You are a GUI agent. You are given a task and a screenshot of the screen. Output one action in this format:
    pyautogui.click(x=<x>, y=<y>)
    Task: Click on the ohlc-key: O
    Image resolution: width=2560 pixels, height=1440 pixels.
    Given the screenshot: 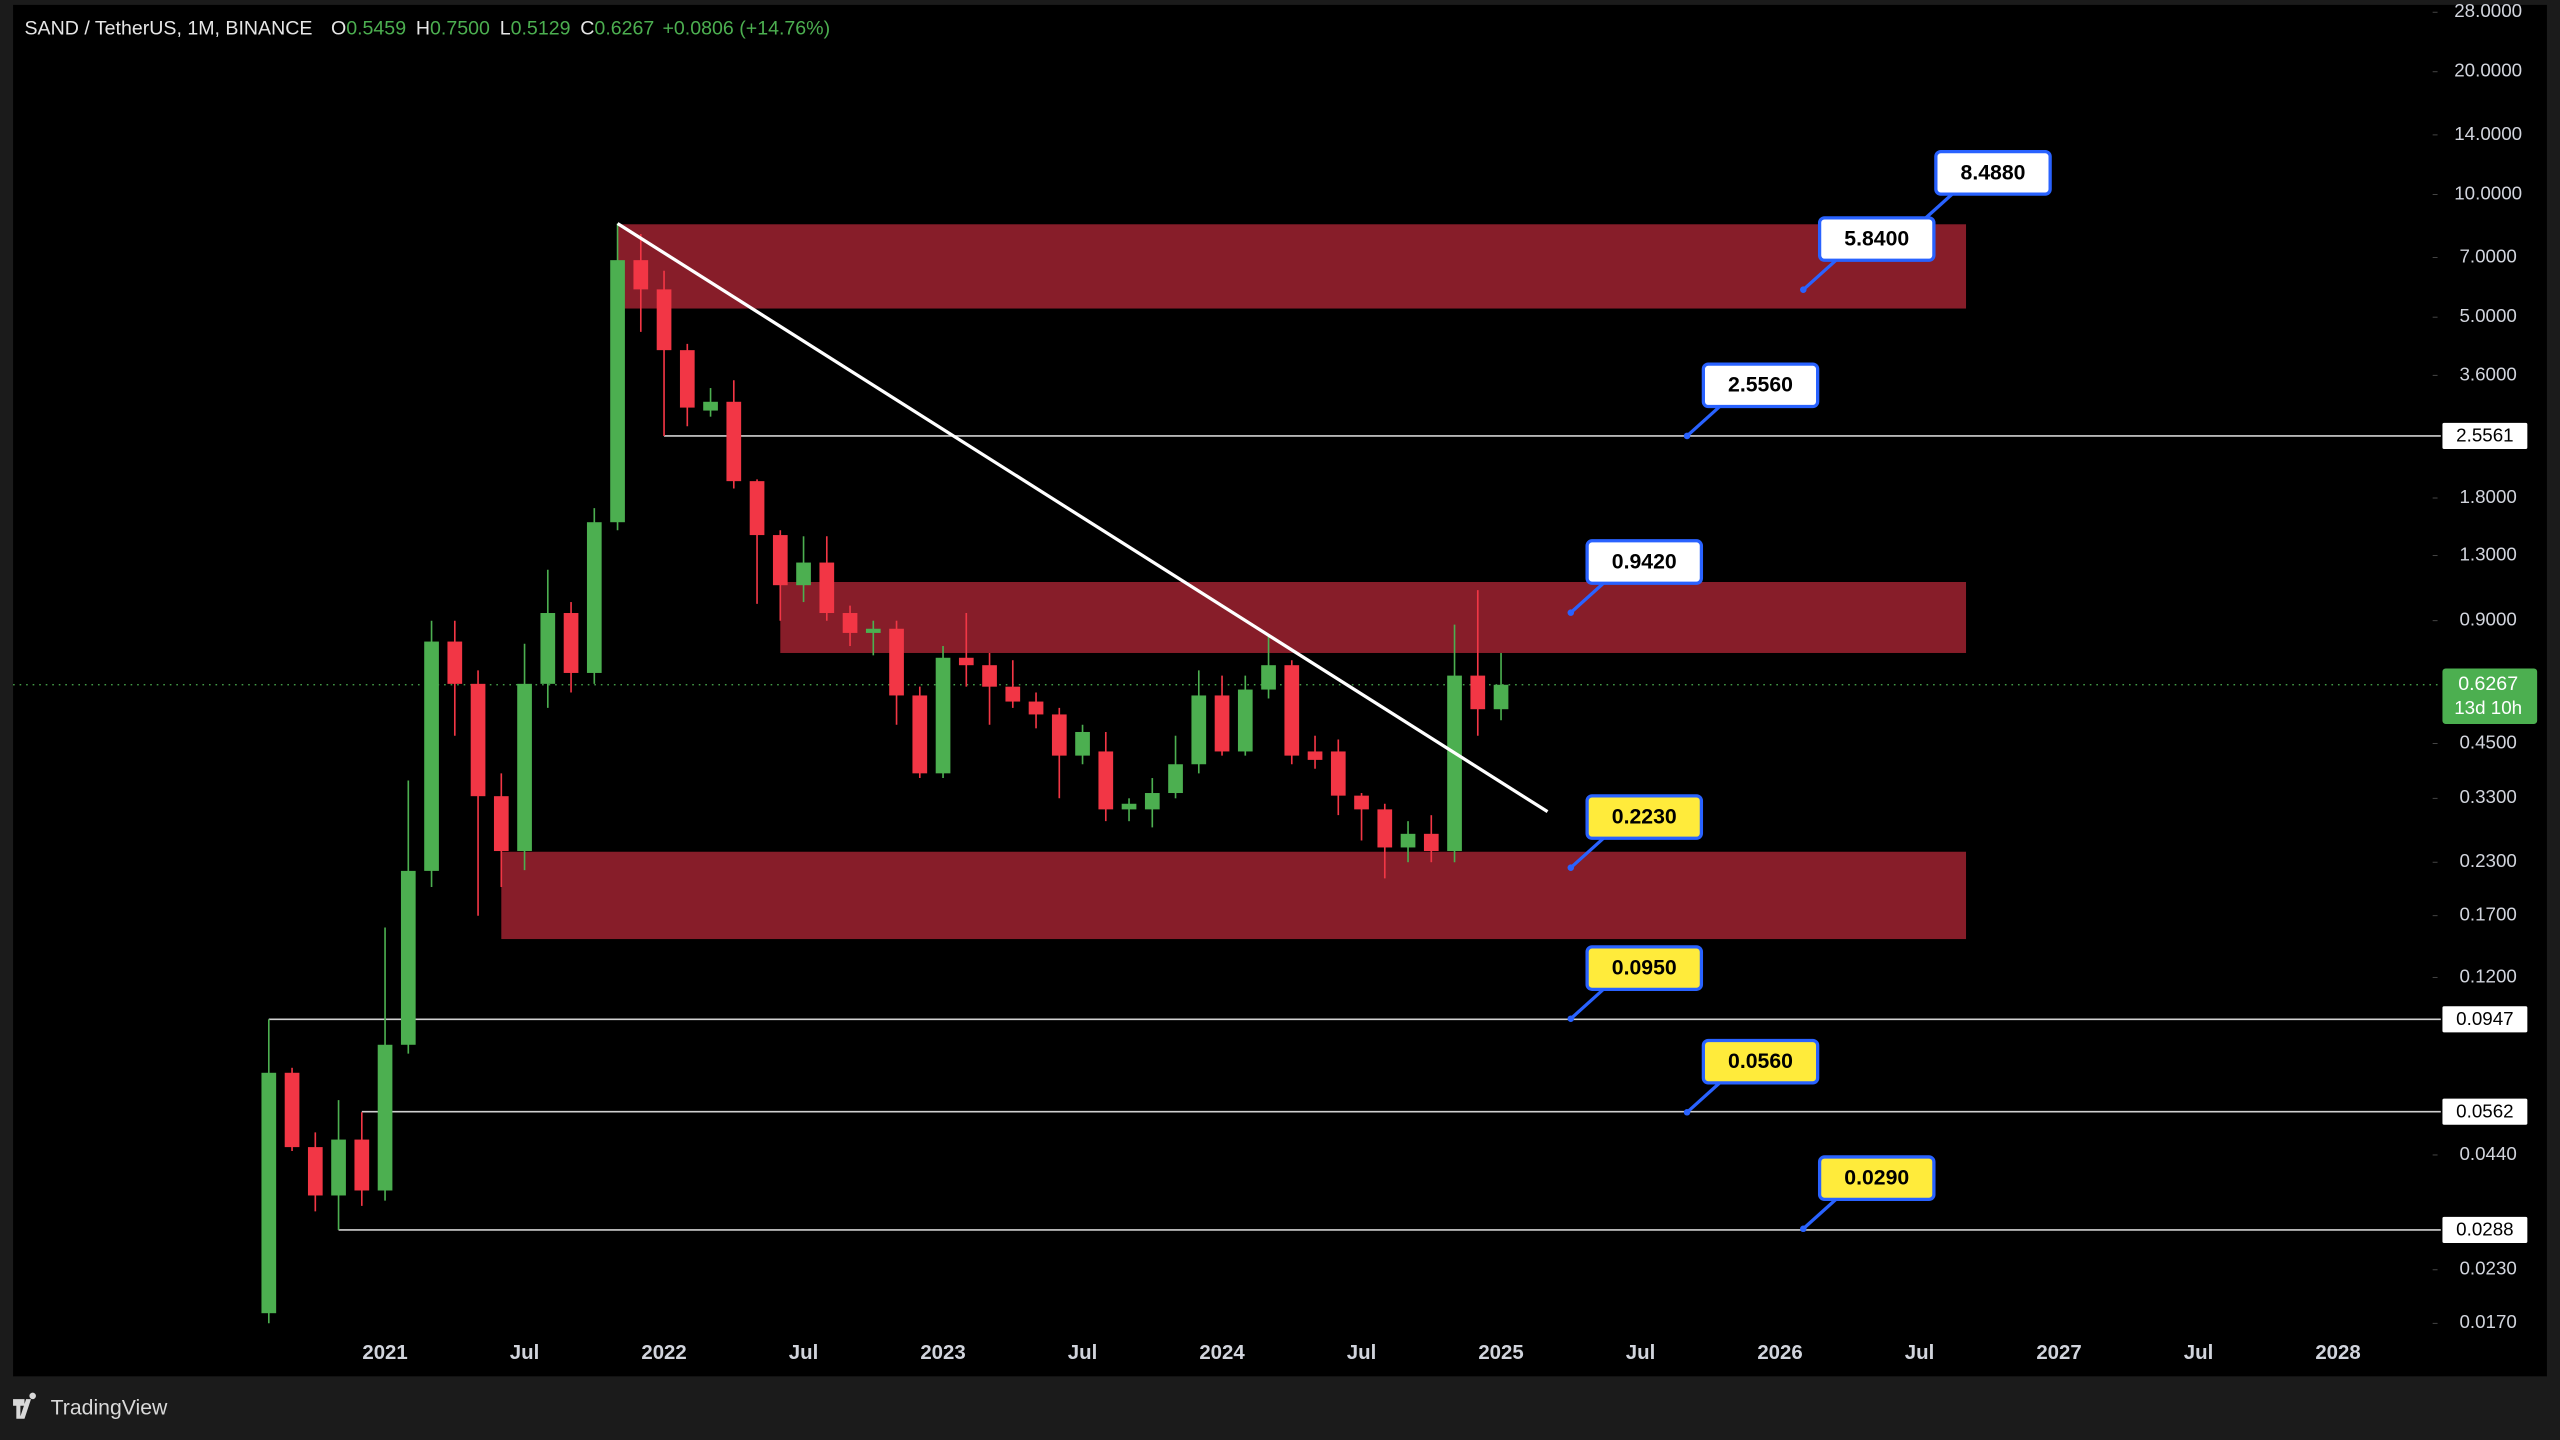 What is the action you would take?
    pyautogui.click(x=338, y=29)
    